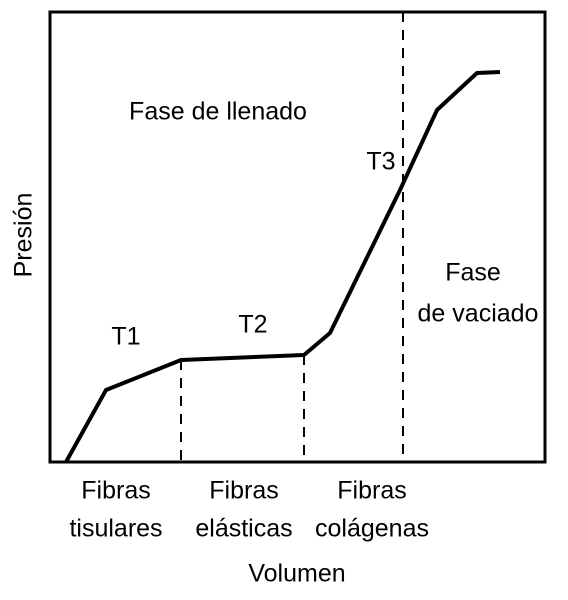 The width and height of the screenshot is (568, 600). Describe the element at coordinates (252, 325) in the screenshot. I see `annotation: T2` at that location.